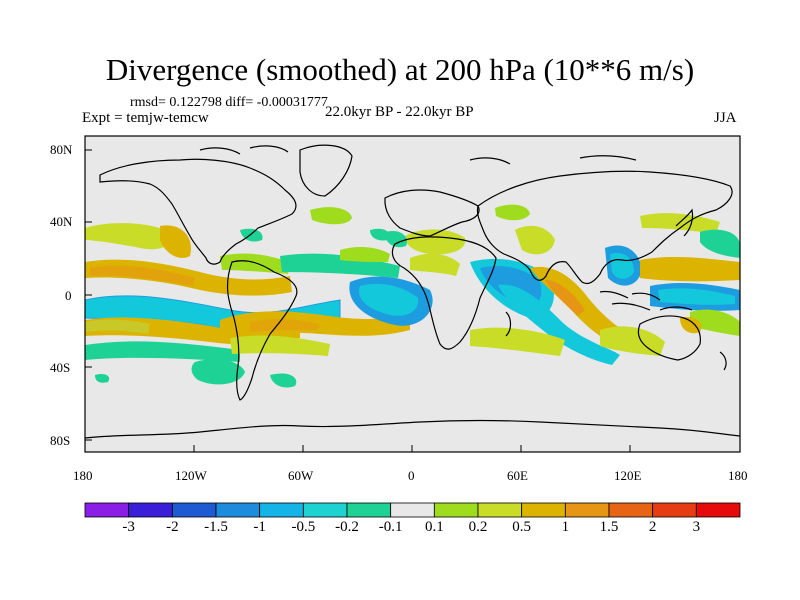  What do you see at coordinates (216, 527) in the screenshot?
I see `colorbar-label: -1.5` at bounding box center [216, 527].